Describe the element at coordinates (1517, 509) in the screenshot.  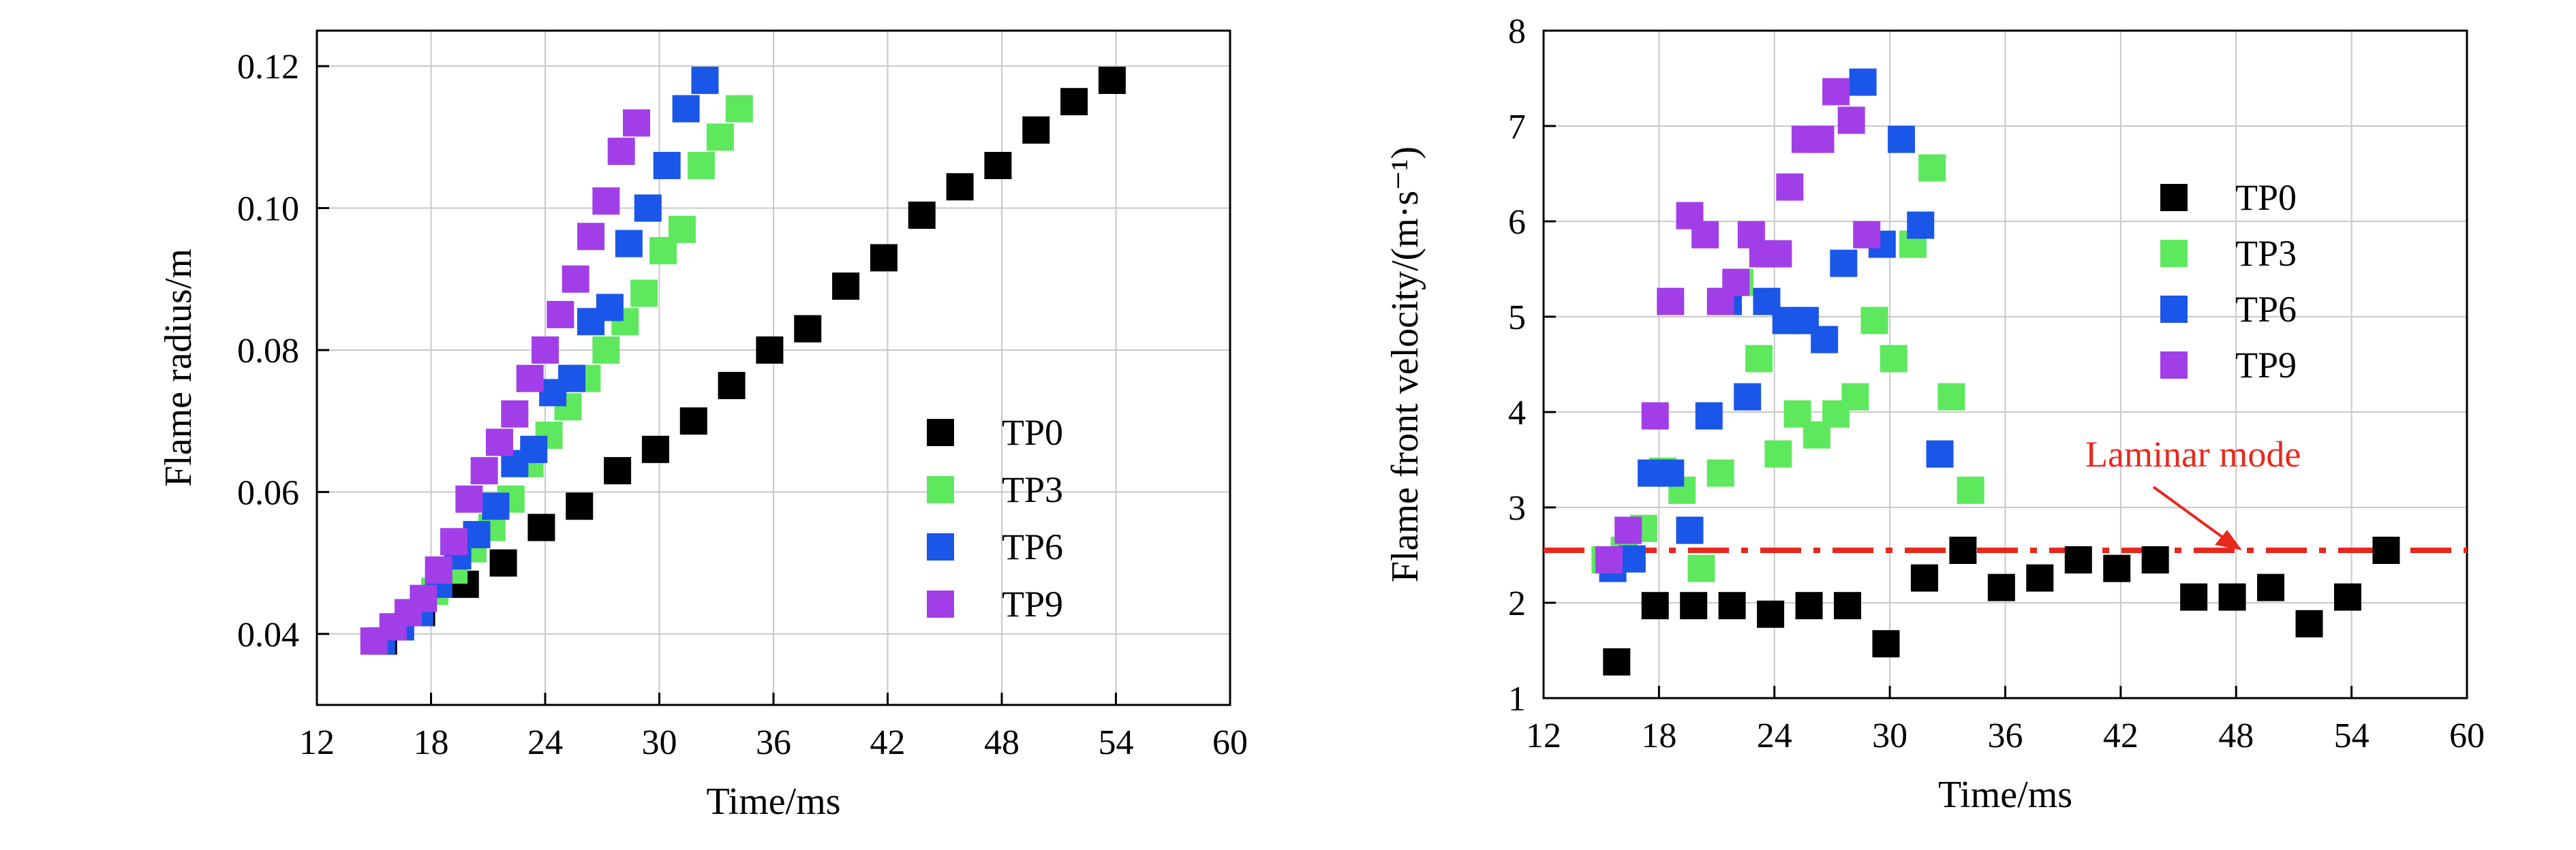
I see `y-tick-label: 3` at that location.